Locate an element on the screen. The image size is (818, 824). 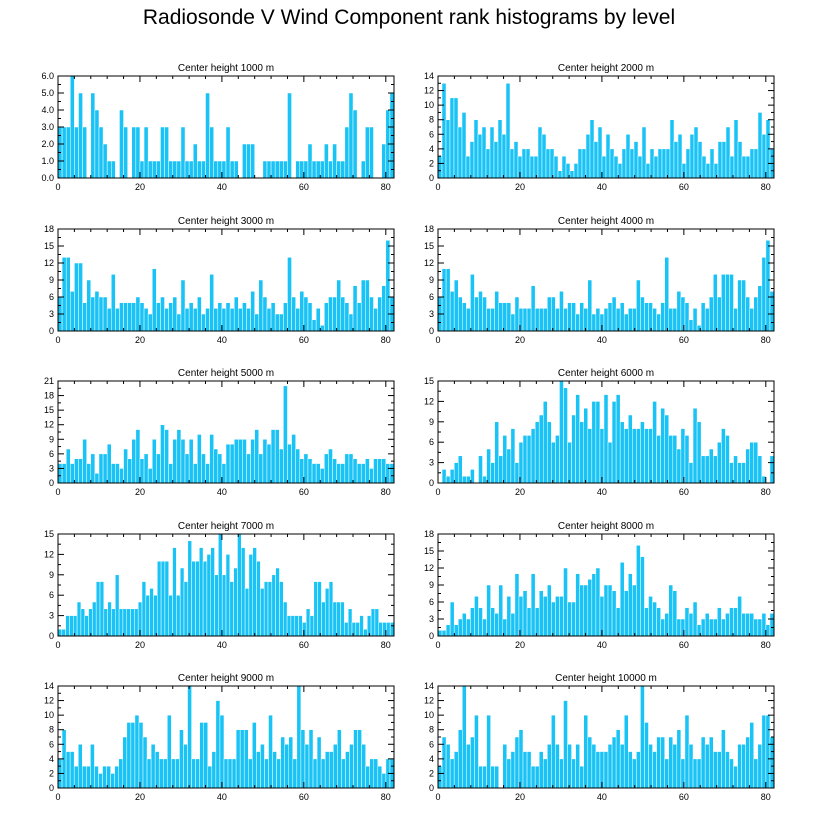
y-tick-label: 6.0 is located at coordinates (47, 76).